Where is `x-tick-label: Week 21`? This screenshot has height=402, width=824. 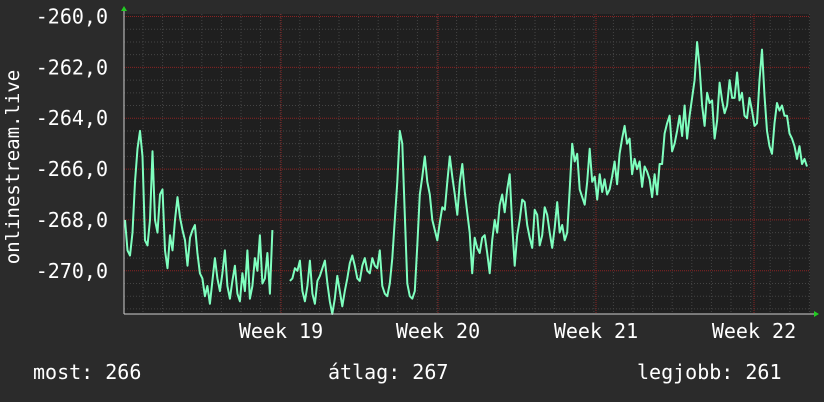 x-tick-label: Week 21 is located at coordinates (596, 331).